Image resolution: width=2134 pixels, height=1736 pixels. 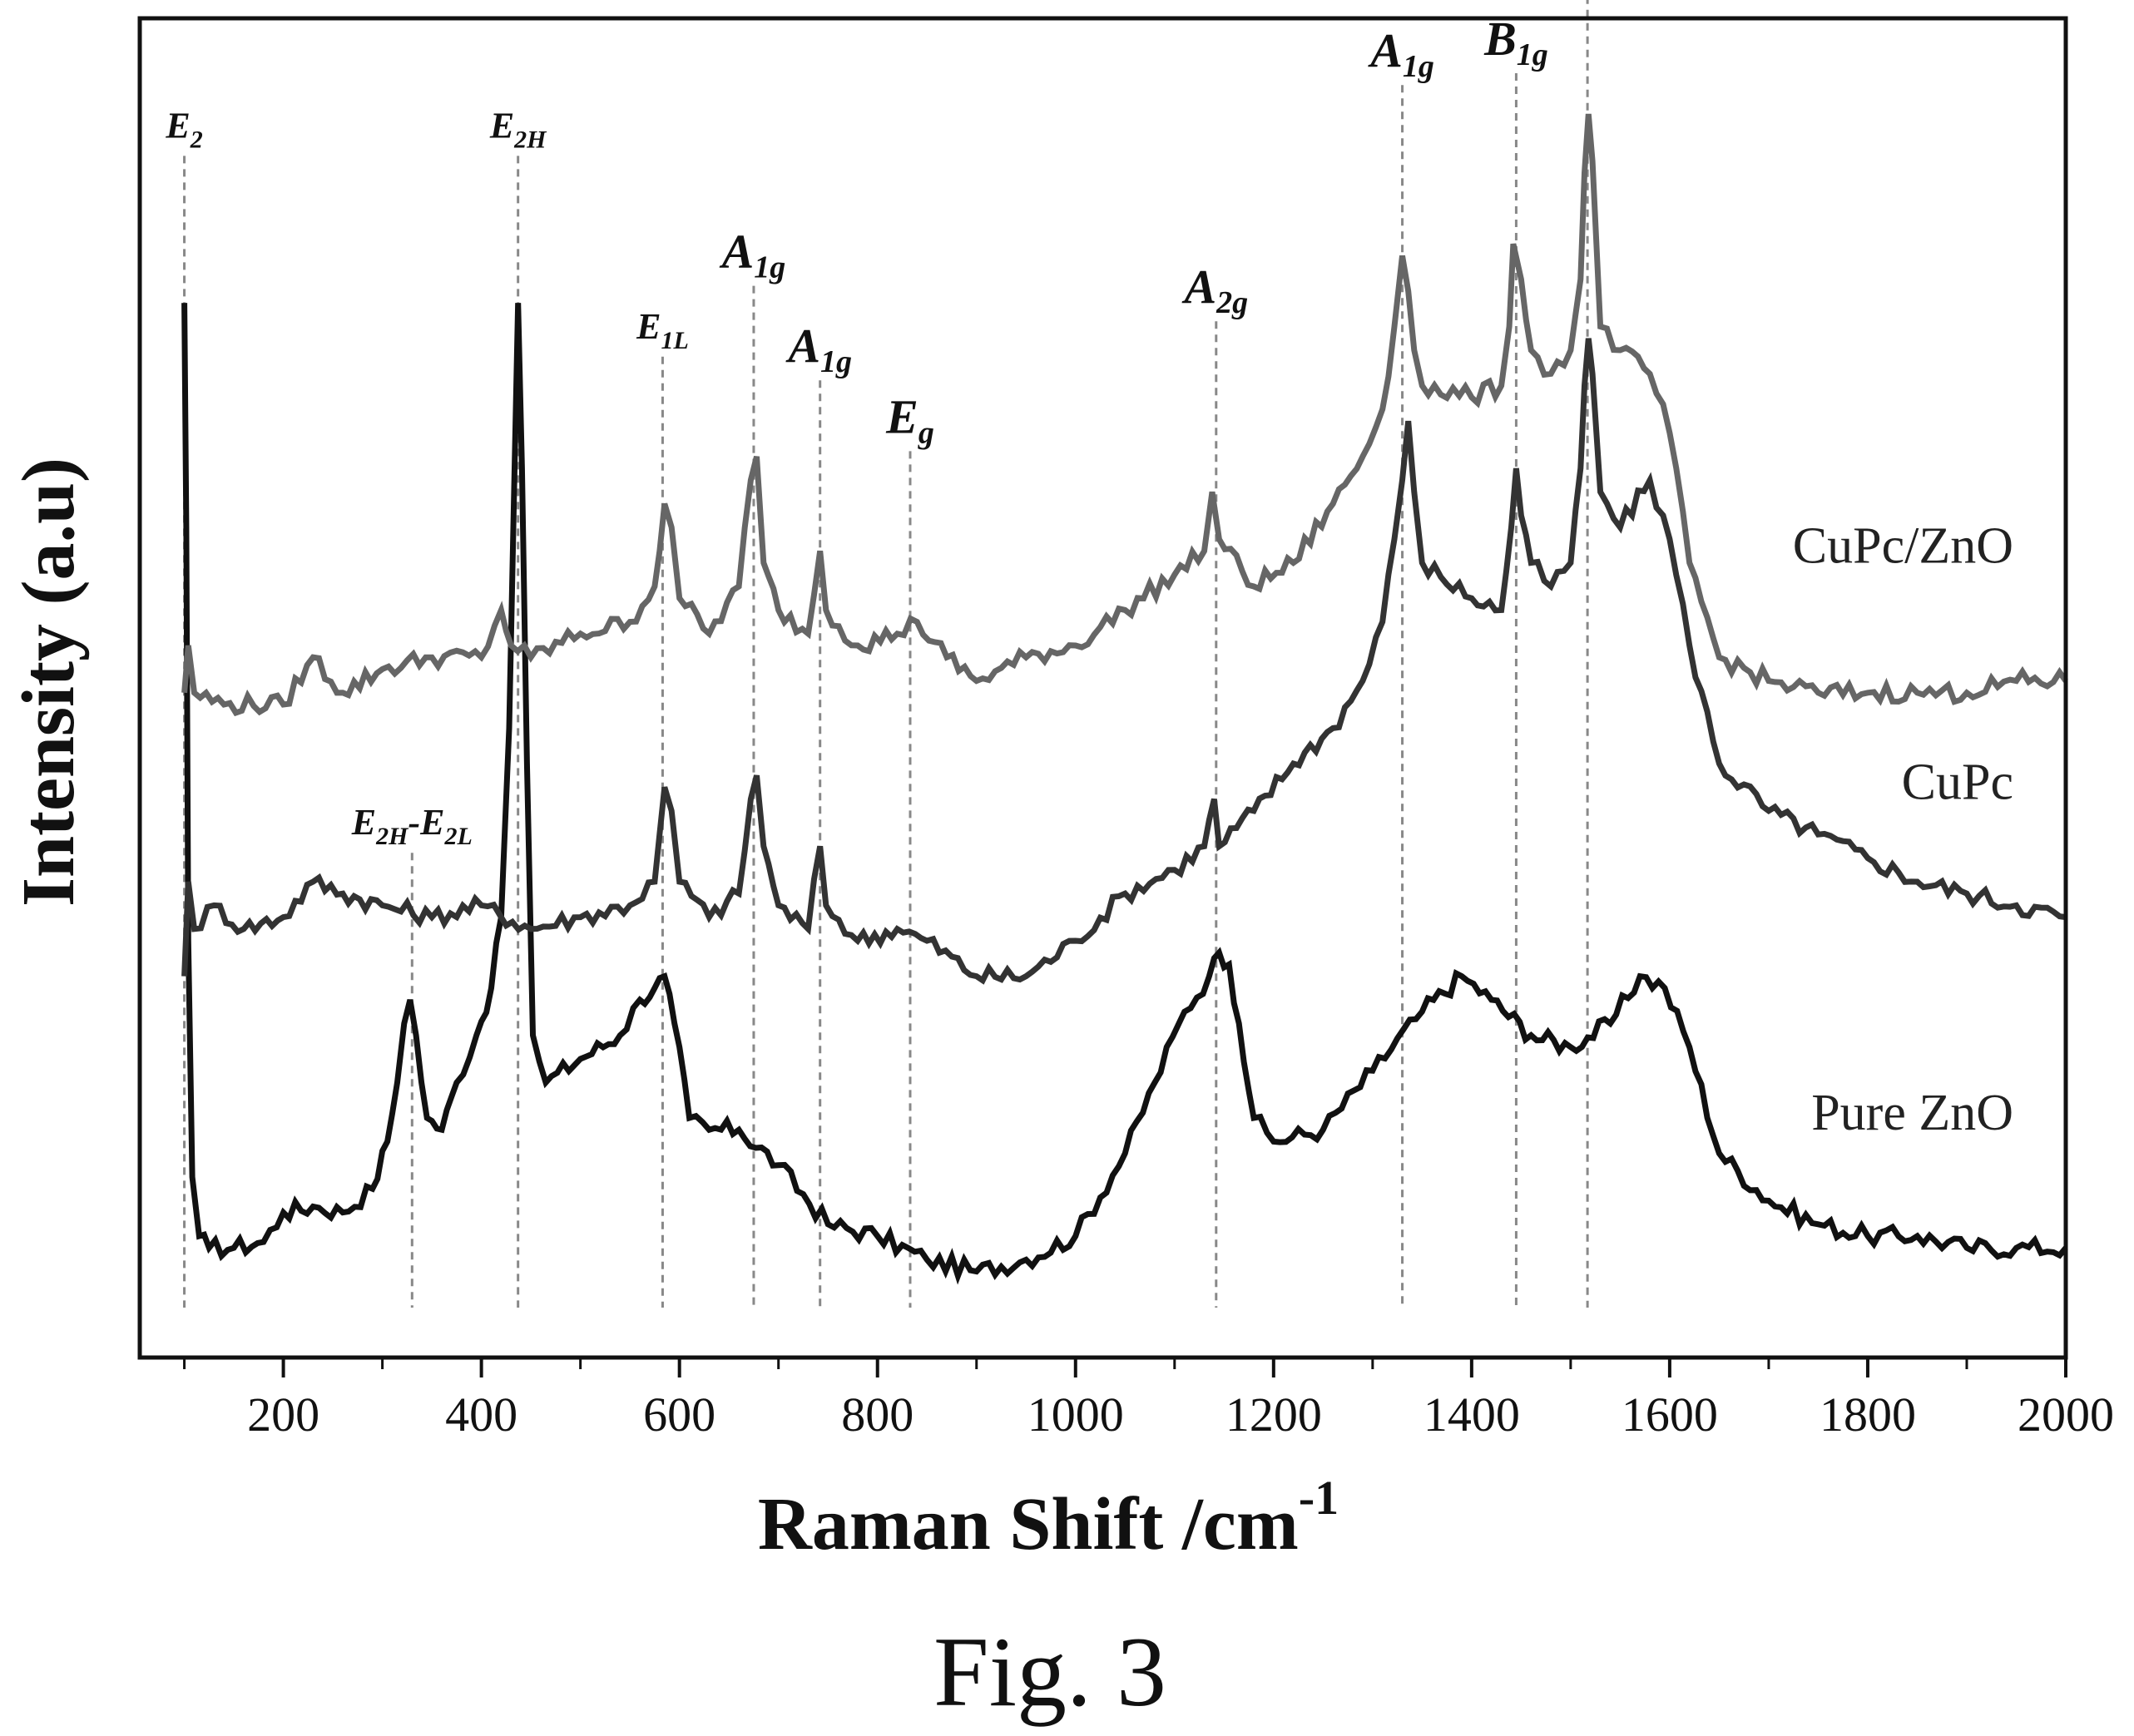 I want to click on peak-label: B1g, so click(x=1515, y=42).